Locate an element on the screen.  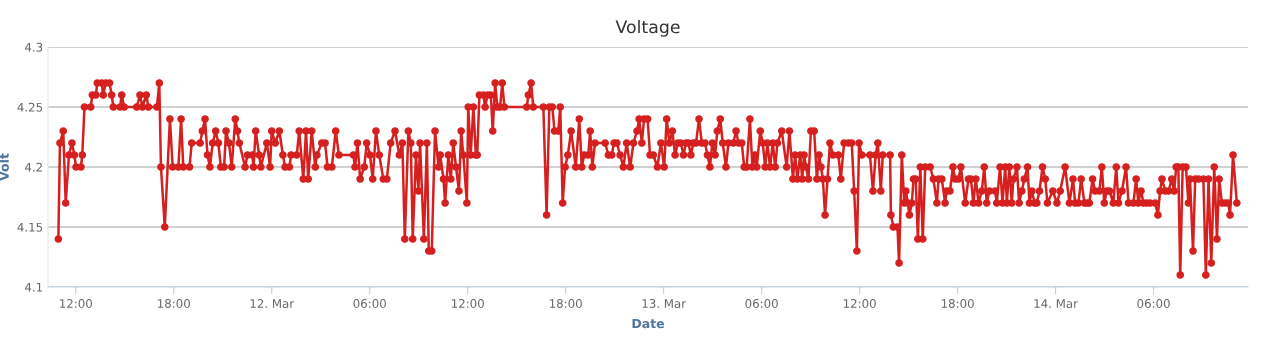
y-tick-label: 4.25 is located at coordinates (30, 107).